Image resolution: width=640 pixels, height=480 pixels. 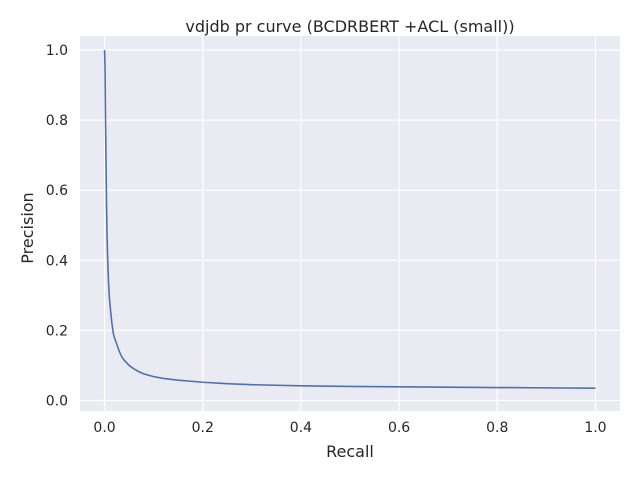 What do you see at coordinates (497, 428) in the screenshot?
I see `x-tick-label: 0.8` at bounding box center [497, 428].